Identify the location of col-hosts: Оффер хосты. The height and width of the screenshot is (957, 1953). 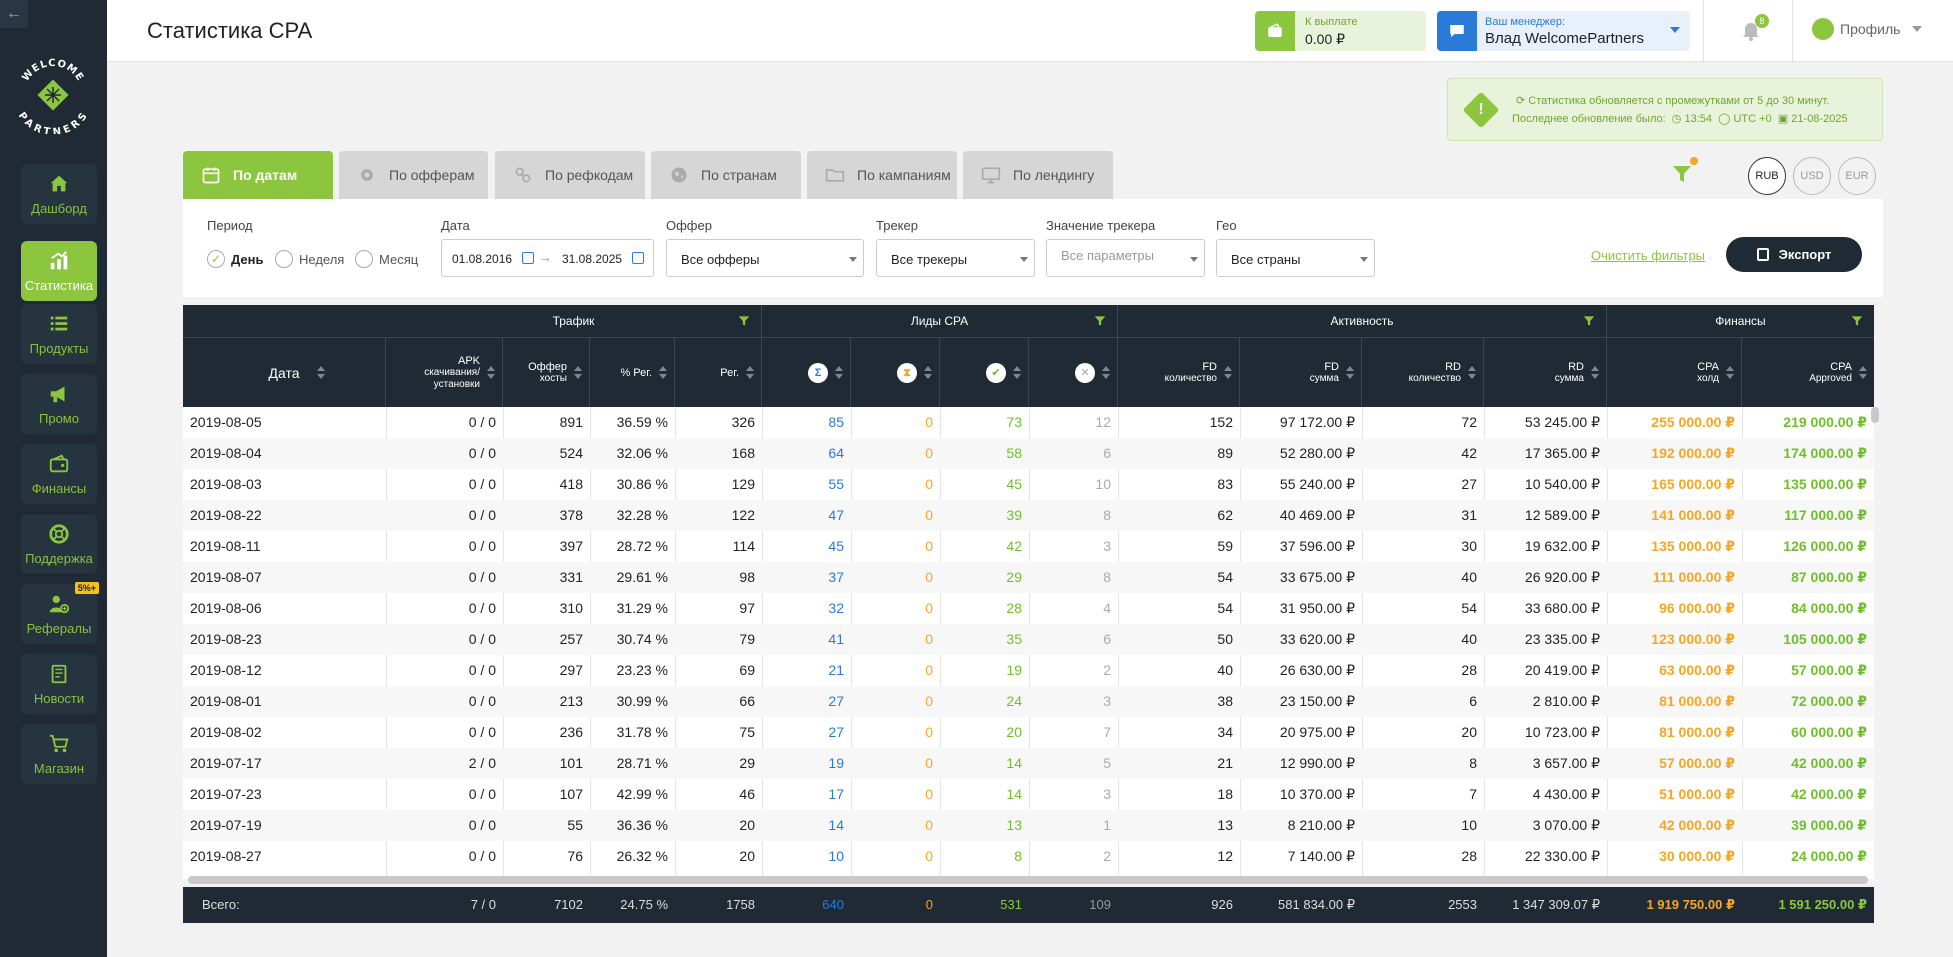
(546, 372).